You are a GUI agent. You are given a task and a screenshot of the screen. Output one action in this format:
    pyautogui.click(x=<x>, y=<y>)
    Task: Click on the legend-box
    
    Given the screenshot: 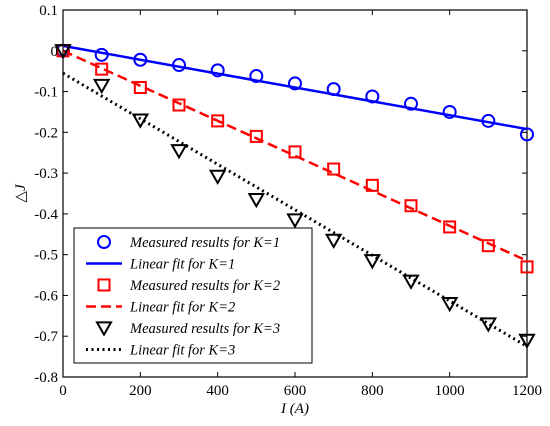 What is the action you would take?
    pyautogui.click(x=193, y=295)
    